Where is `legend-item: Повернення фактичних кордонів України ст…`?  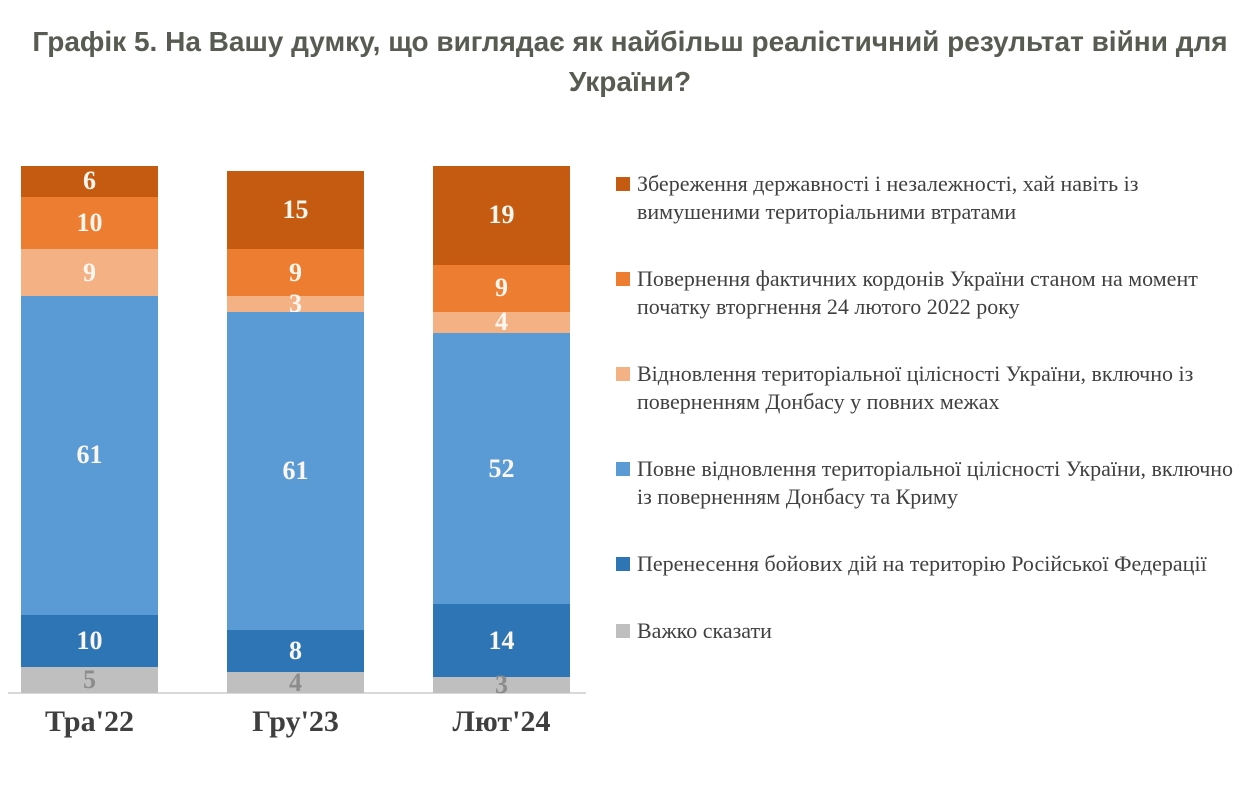 legend-item: Повернення фактичних кордонів України ст… is located at coordinates (933, 293).